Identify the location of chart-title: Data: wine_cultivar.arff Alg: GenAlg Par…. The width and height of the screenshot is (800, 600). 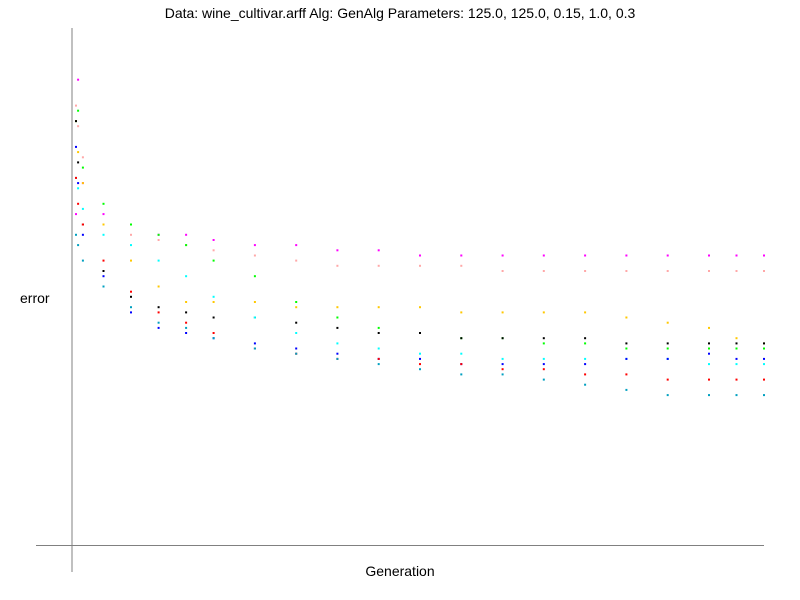
(400, 13).